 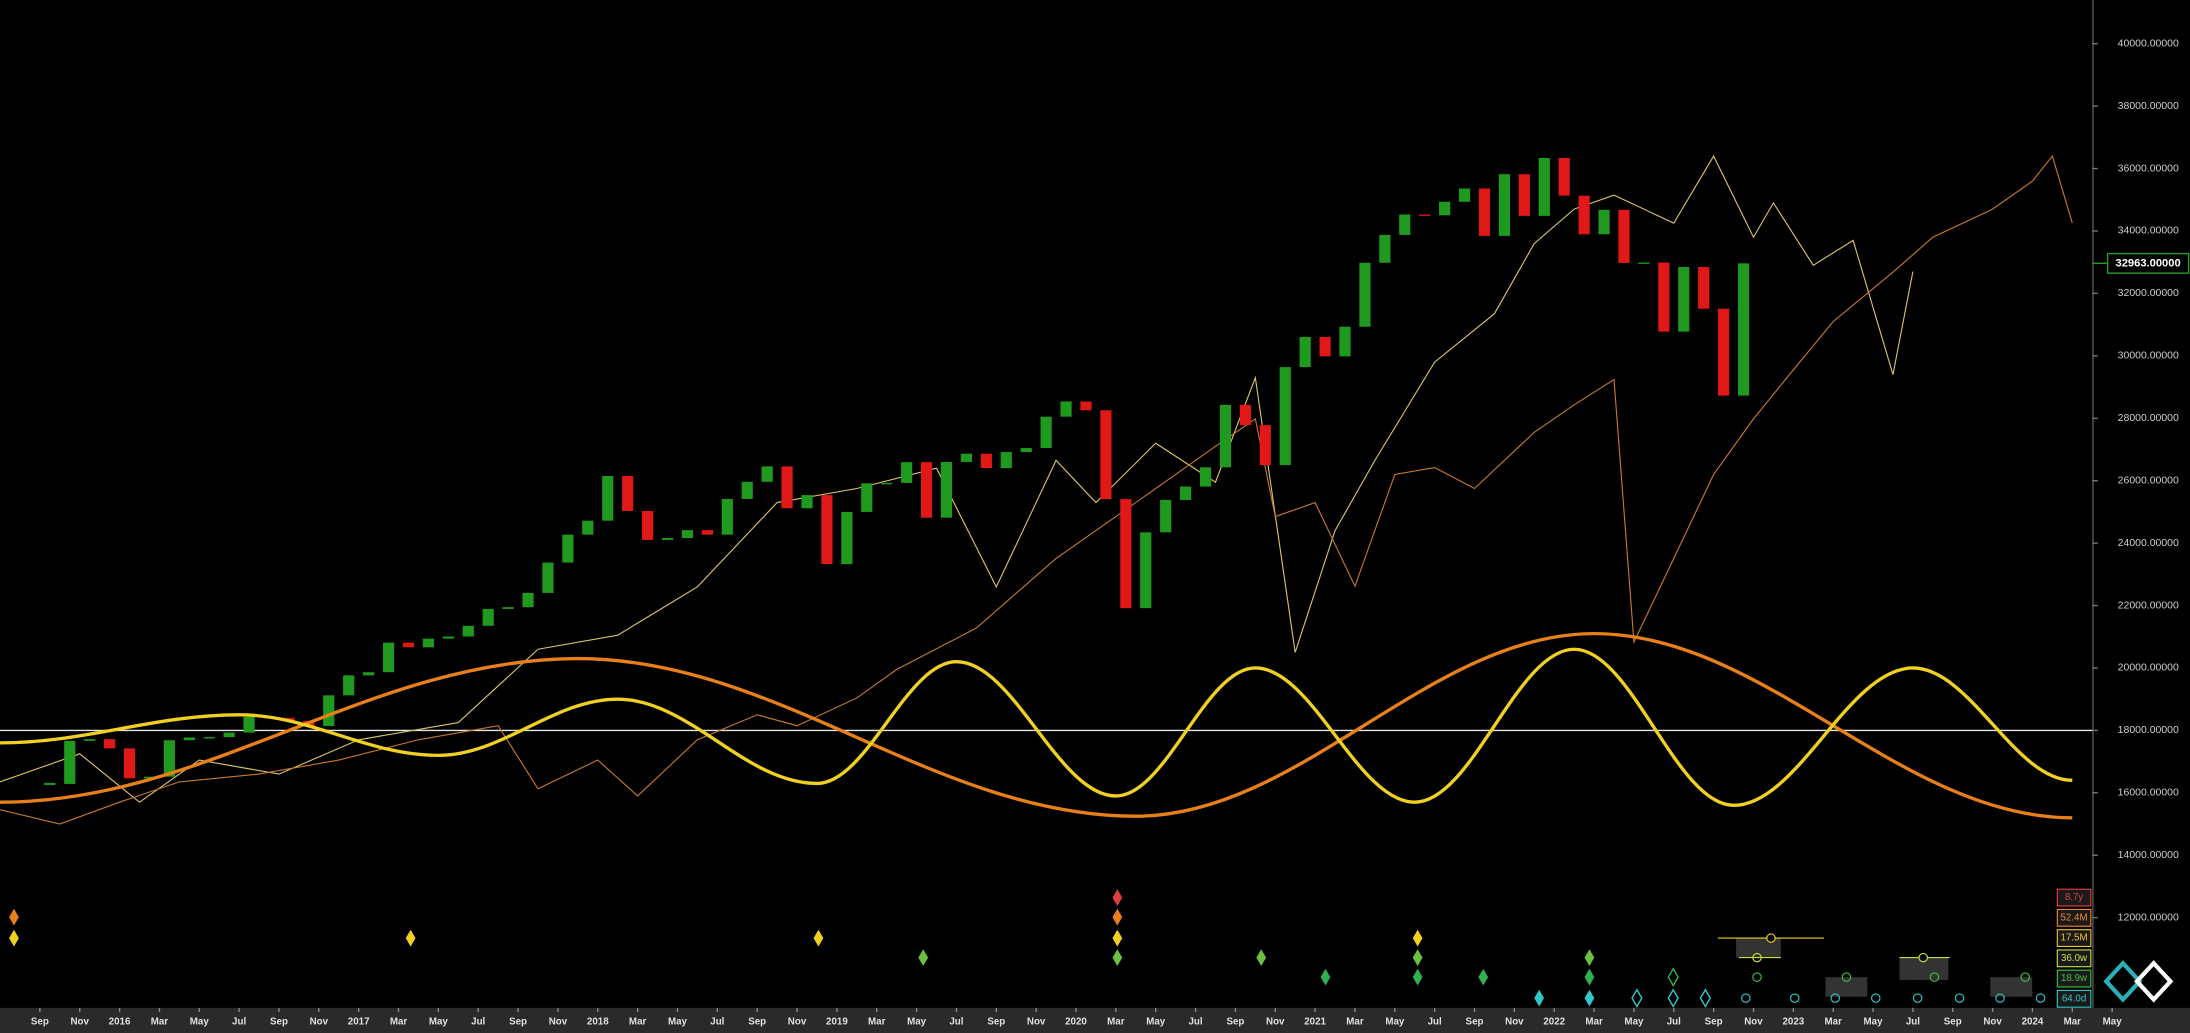 What do you see at coordinates (2148, 106) in the screenshot?
I see `y-tick-label: 38000.00000` at bounding box center [2148, 106].